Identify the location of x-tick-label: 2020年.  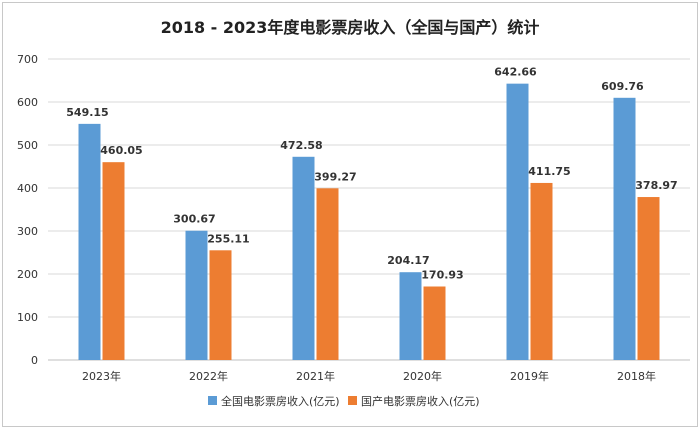
(422, 376).